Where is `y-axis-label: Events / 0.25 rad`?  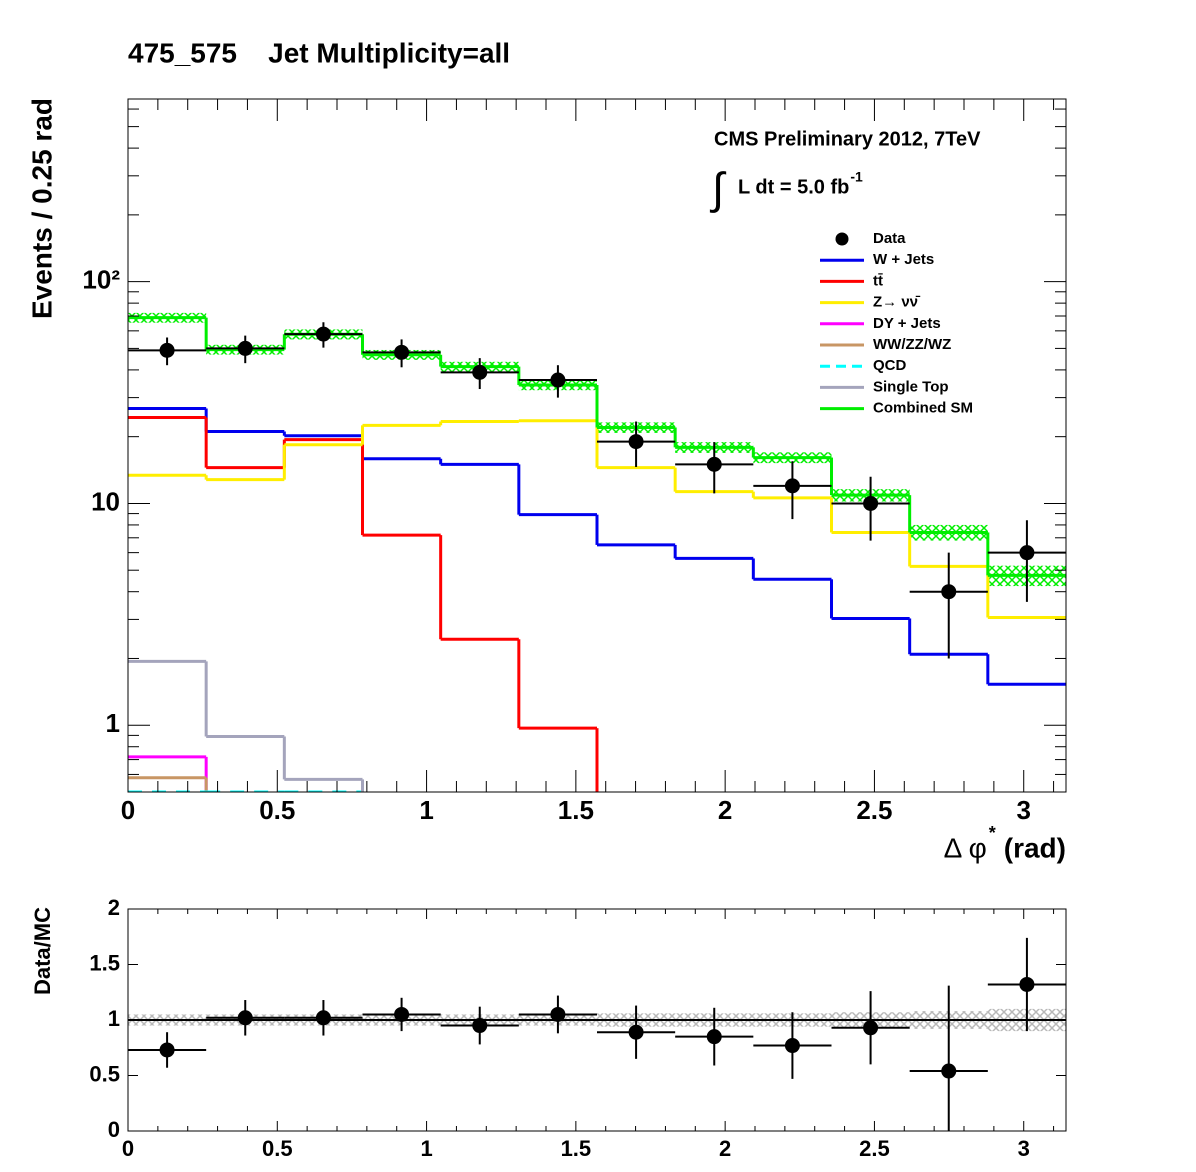
y-axis-label: Events / 0.25 rad is located at coordinates (41, 208).